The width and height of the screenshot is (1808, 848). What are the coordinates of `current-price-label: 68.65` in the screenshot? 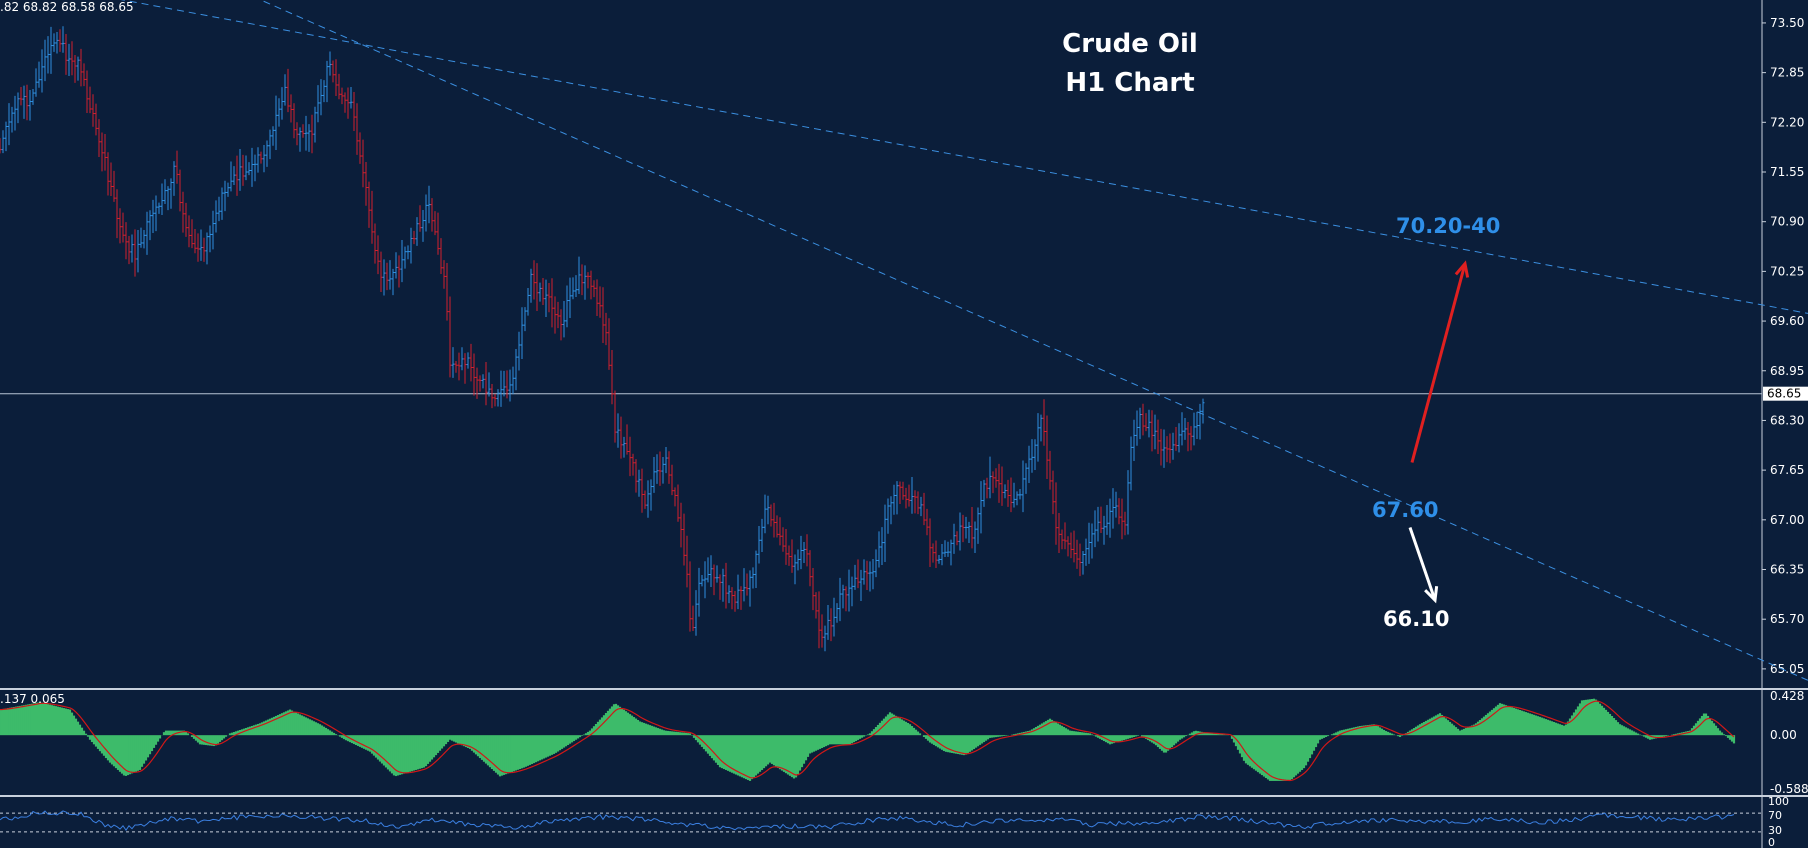 It's located at (1784, 394).